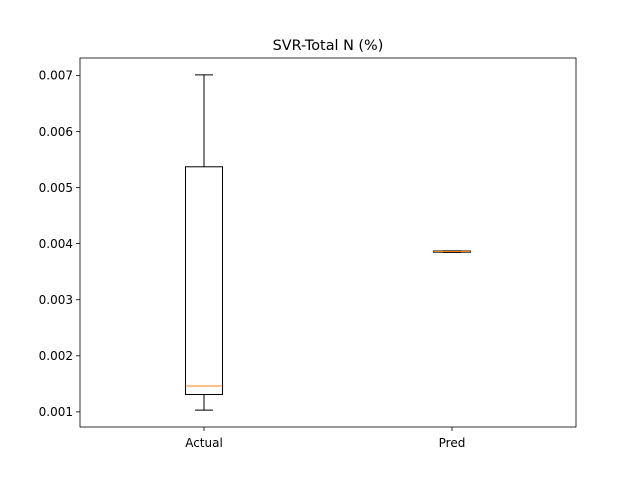 The height and width of the screenshot is (480, 640). Describe the element at coordinates (204, 280) in the screenshot. I see `iqr-box` at that location.